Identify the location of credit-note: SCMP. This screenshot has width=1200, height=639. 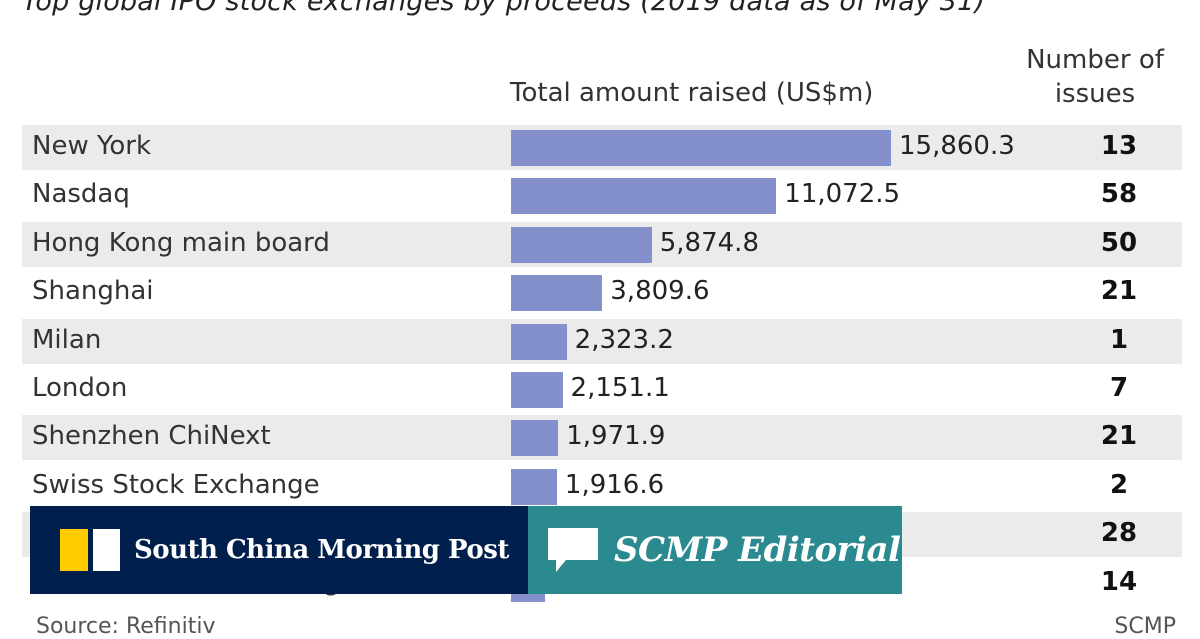
(1145, 626).